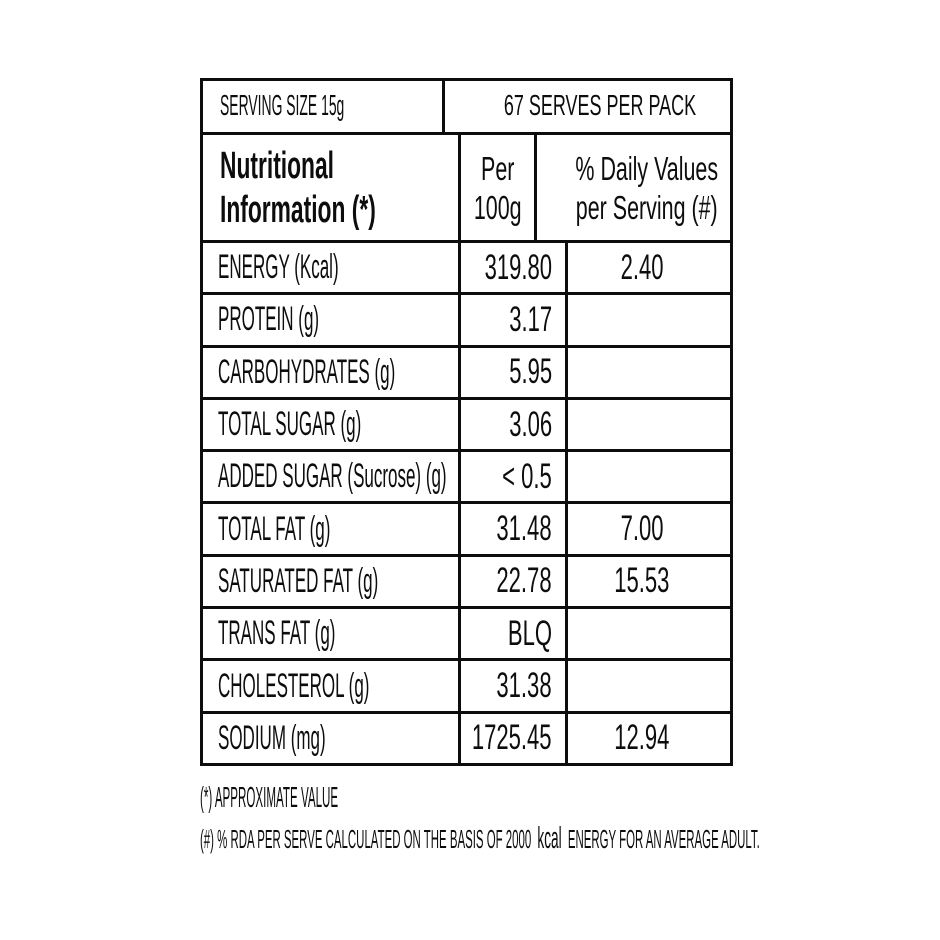 Image resolution: width=940 pixels, height=940 pixels. I want to click on header-daily-values: % Daily Values per Serving (#), so click(647, 187).